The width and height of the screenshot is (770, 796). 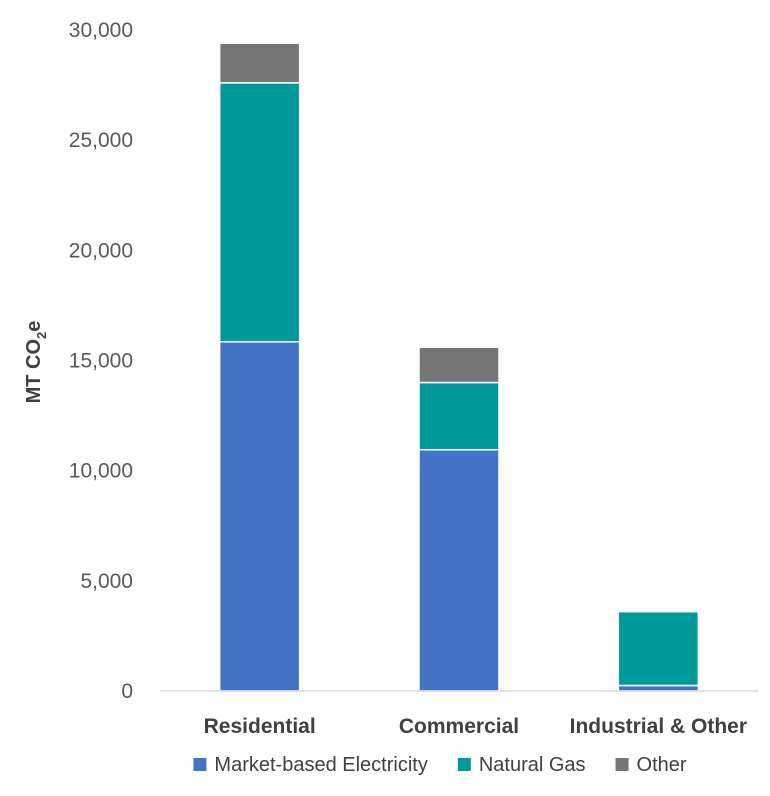 I want to click on y-axis-ticks: 0 5,000 10,000 15,000 20,000 25,000 30,000, so click(x=101, y=361).